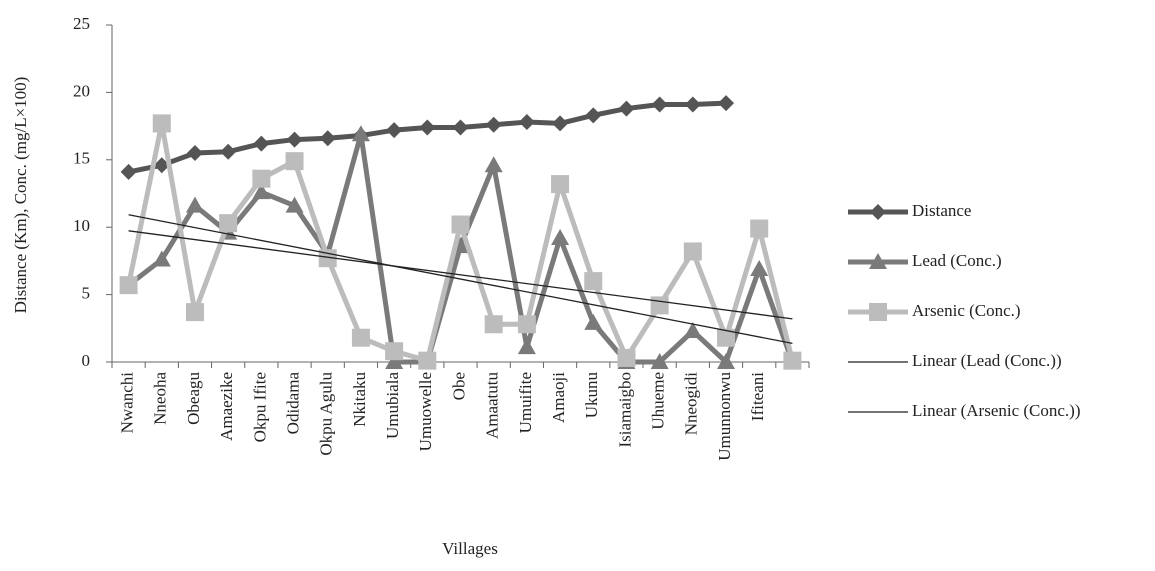 The width and height of the screenshot is (1155, 571). I want to click on x-tick-label: Okpu Agulu, so click(326, 414).